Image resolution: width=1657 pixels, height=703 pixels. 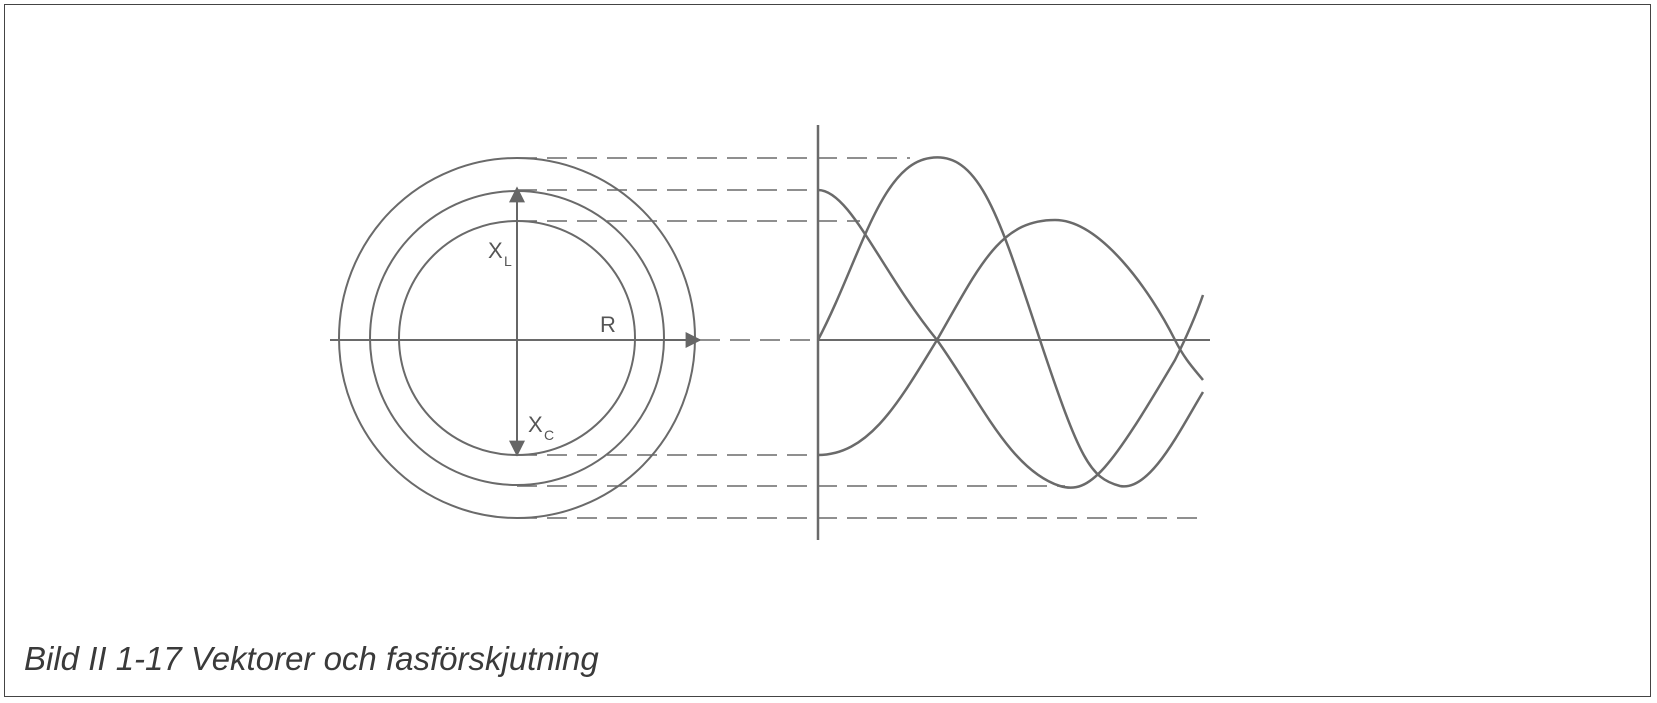 I want to click on r-label: R, so click(x=608, y=324).